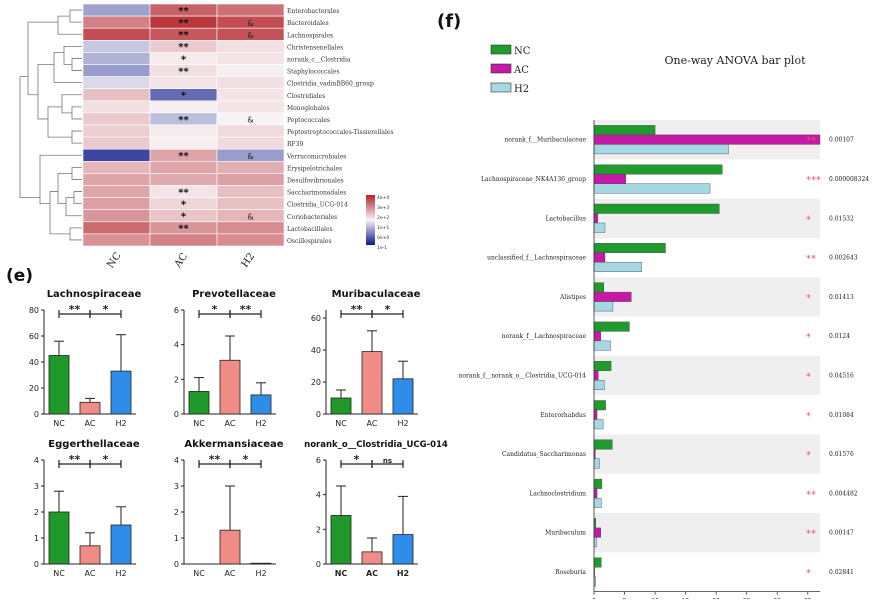 The width and height of the screenshot is (874, 603). Describe the element at coordinates (521, 70) in the screenshot. I see `legend-label: AC` at that location.